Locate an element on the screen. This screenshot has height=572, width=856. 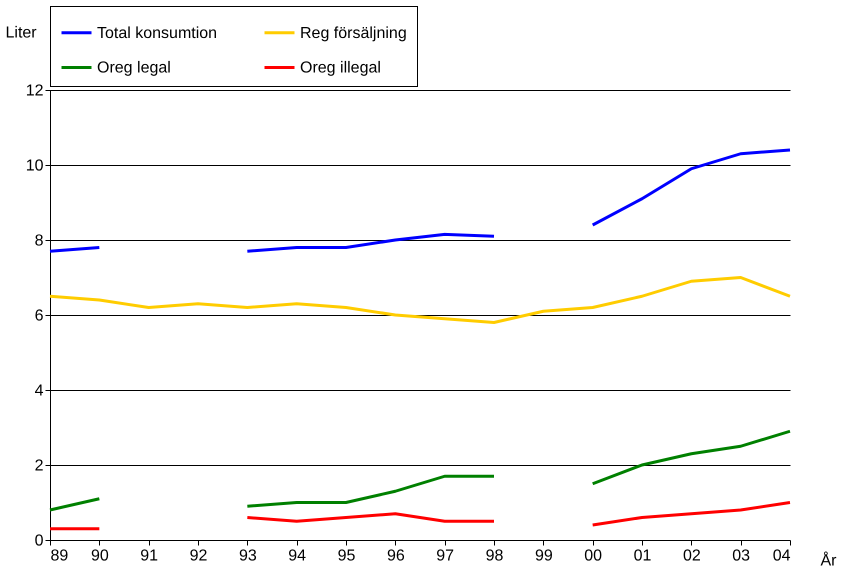
x-tick-label: 00 is located at coordinates (593, 556).